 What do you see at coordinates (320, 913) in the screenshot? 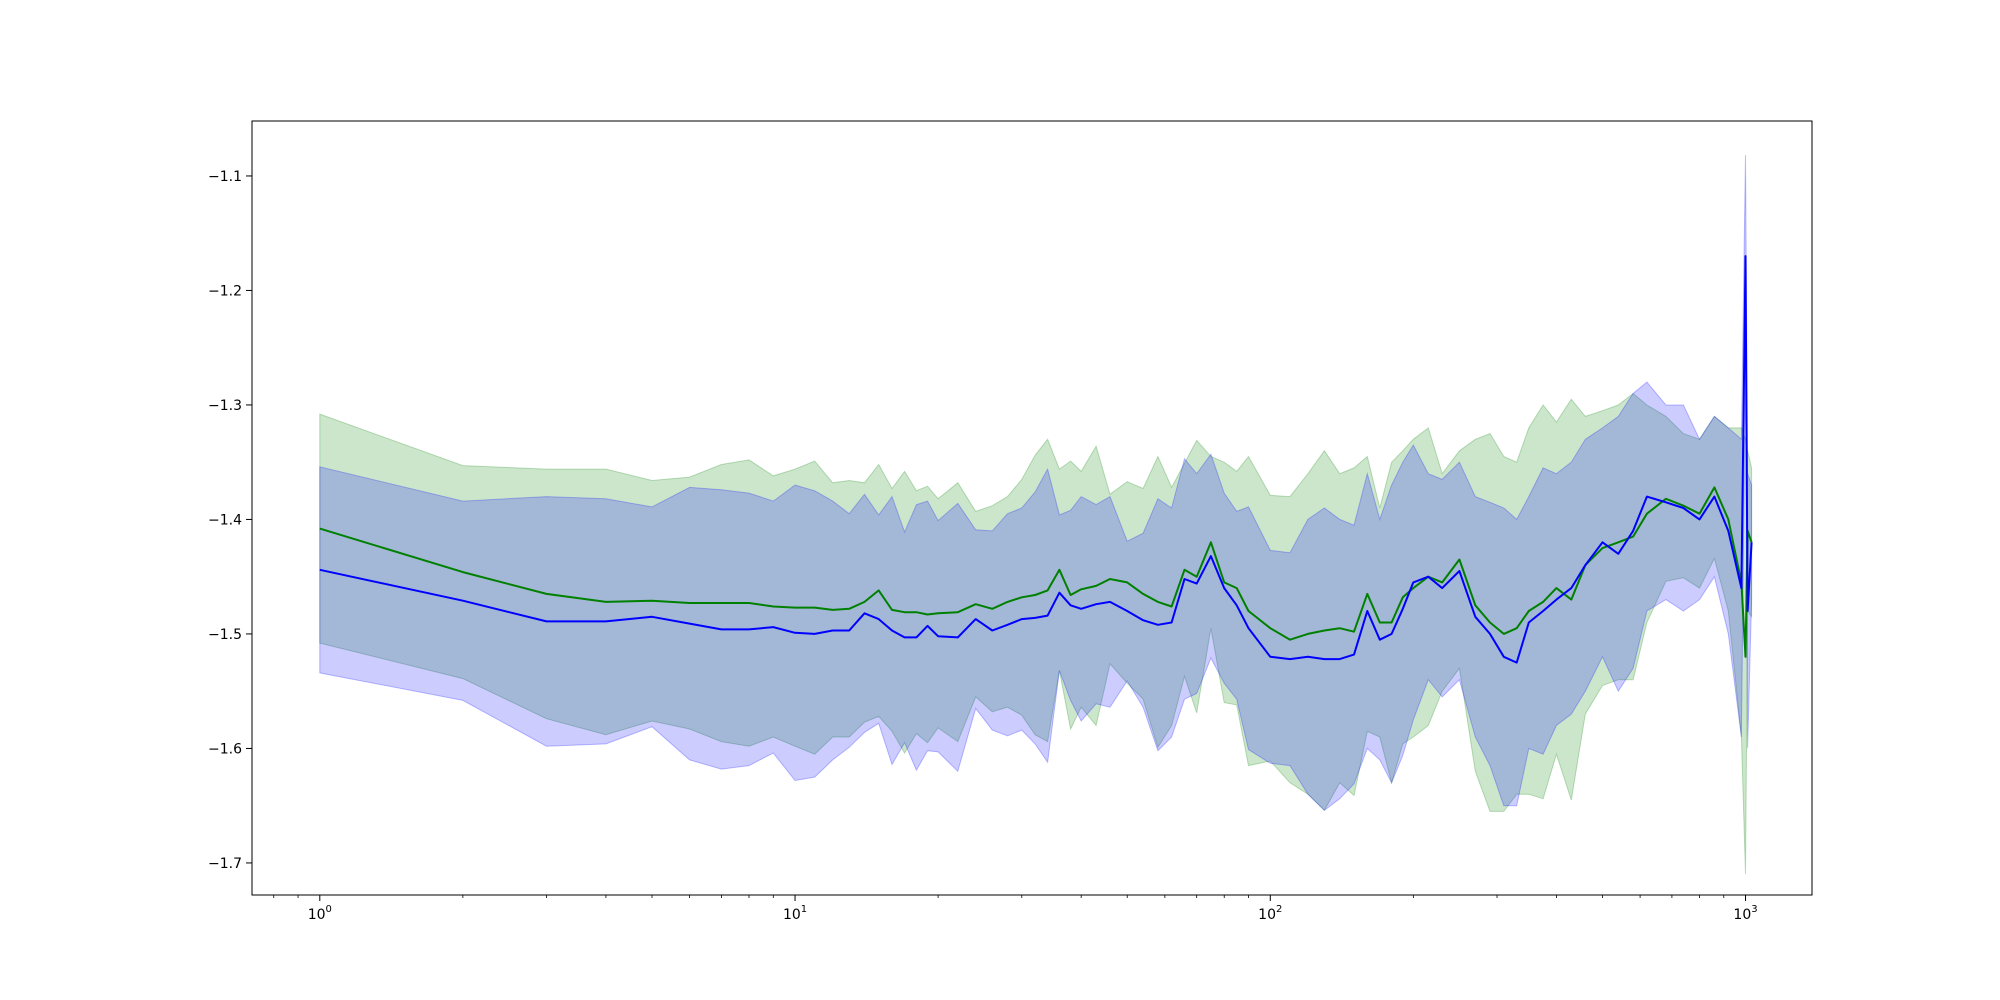
I see `x-tick-label: 10⁰` at bounding box center [320, 913].